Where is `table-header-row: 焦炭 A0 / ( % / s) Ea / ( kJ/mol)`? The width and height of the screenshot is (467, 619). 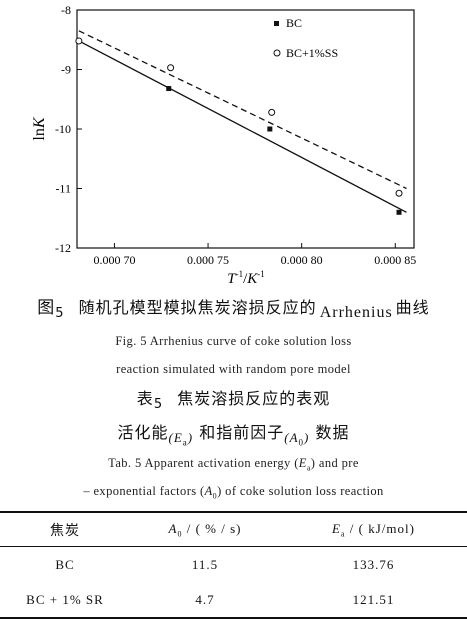 table-header-row: 焦炭 A0 / ( % / s) Ea / ( kJ/mol) is located at coordinates (233, 529).